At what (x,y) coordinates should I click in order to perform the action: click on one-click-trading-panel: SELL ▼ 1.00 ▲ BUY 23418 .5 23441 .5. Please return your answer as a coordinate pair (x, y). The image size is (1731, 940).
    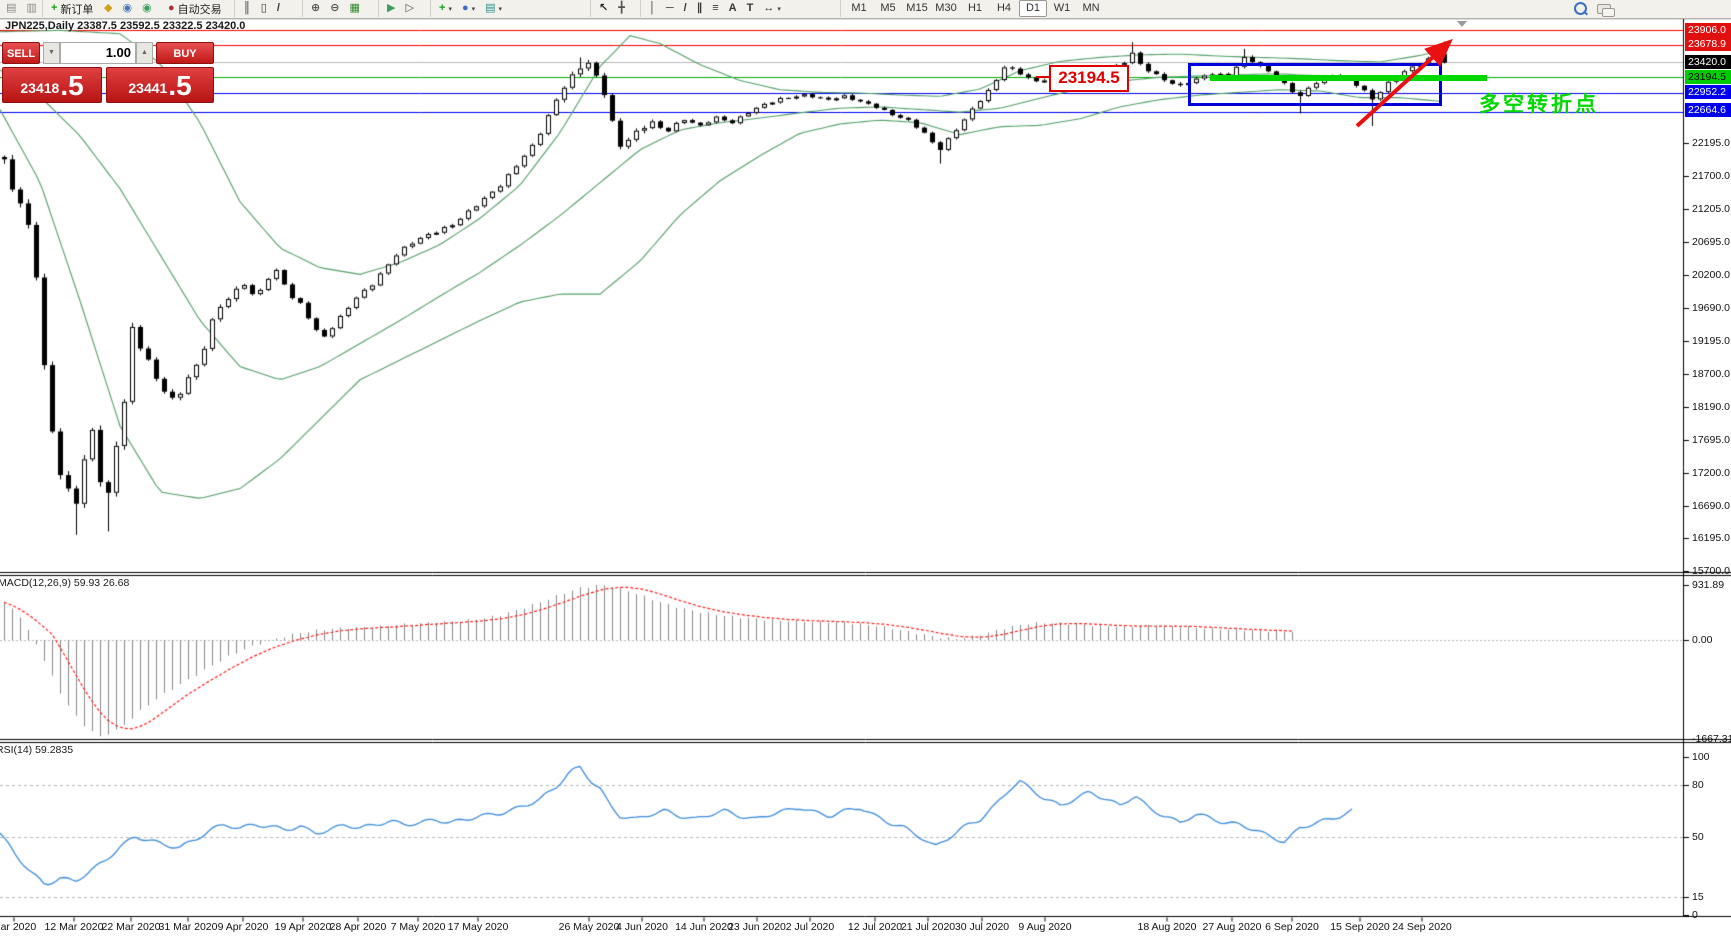
    Looking at the image, I should click on (108, 72).